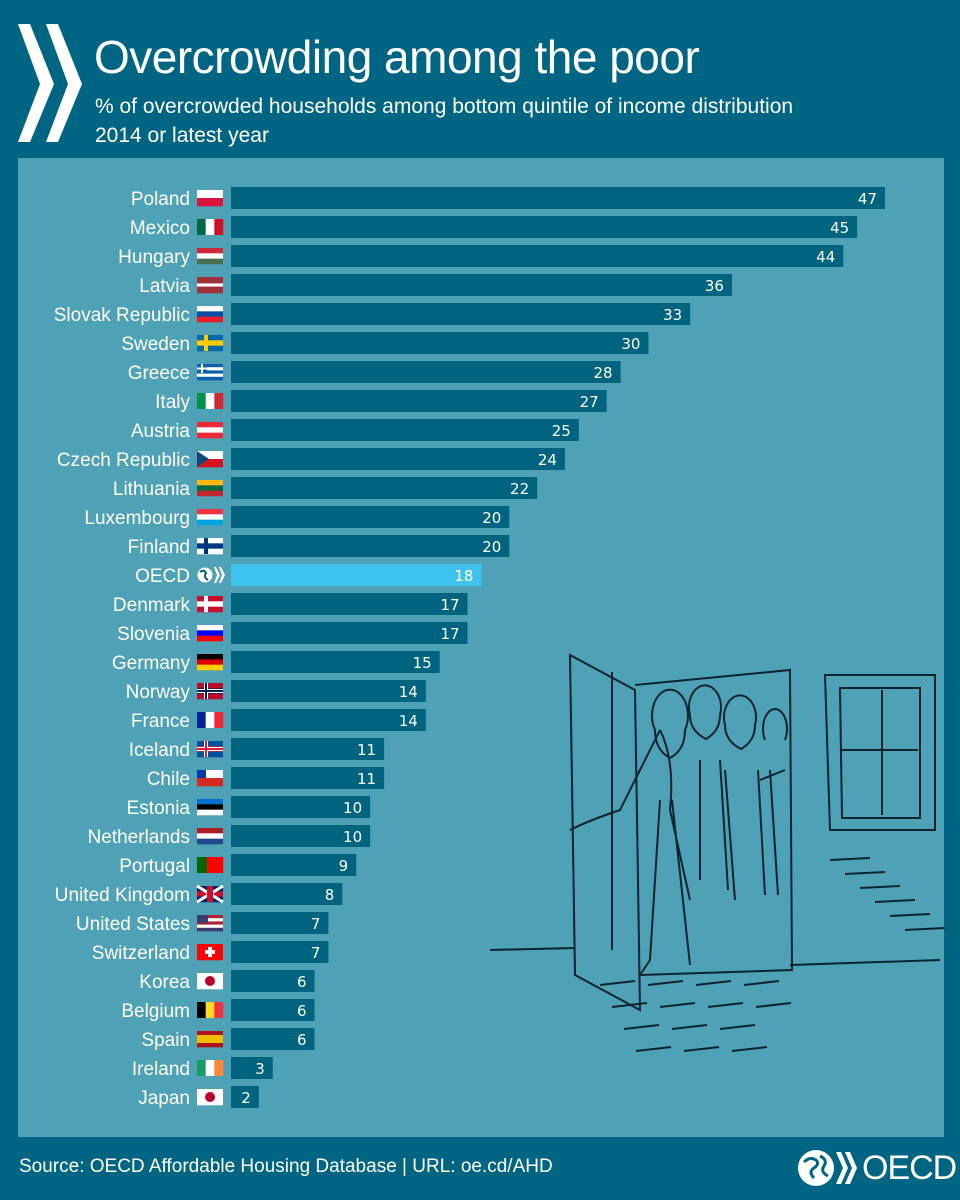  I want to click on bar-value-label: 3, so click(260, 1069).